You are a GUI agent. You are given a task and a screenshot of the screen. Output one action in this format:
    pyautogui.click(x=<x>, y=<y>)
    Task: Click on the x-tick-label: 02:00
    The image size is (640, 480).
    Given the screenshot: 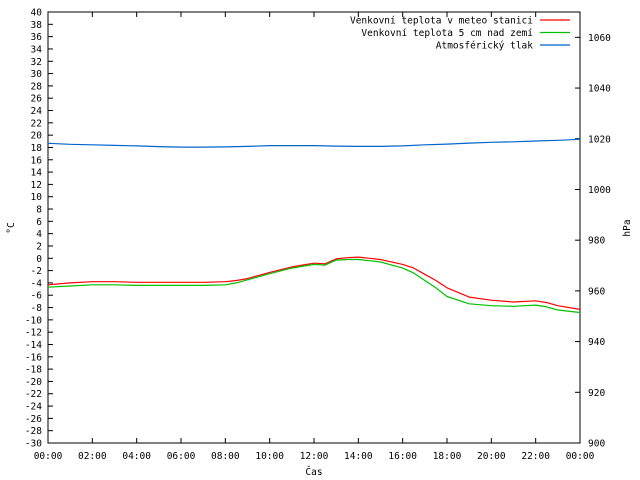 What is the action you would take?
    pyautogui.click(x=92, y=456)
    